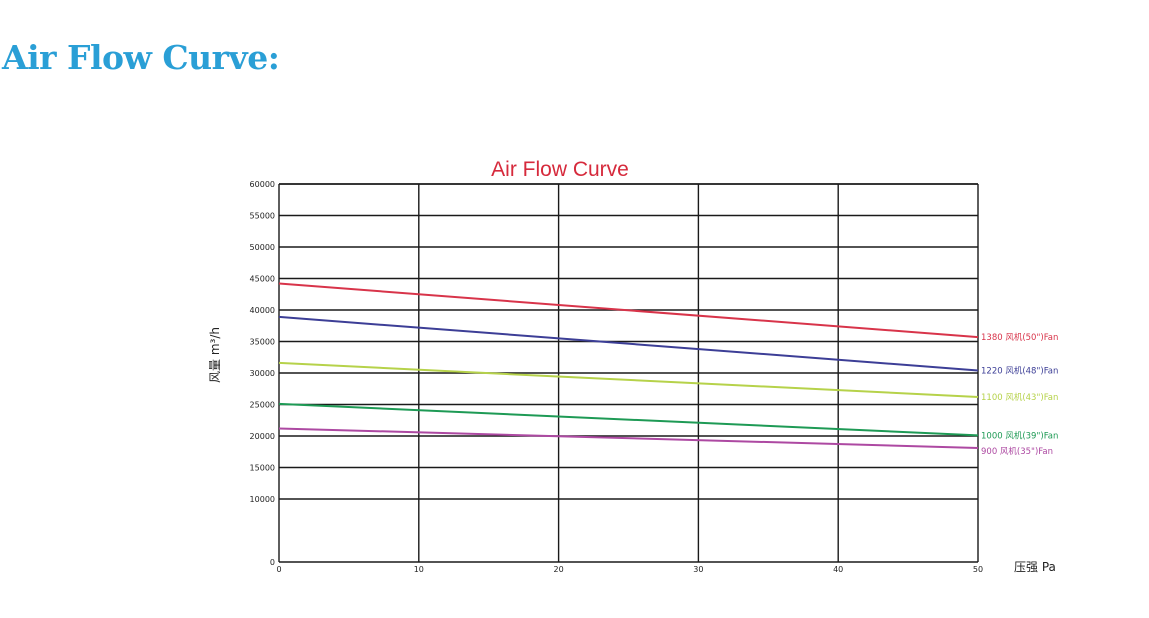 The image size is (1149, 618). I want to click on chart-title: Air Flow Curve, so click(560, 169).